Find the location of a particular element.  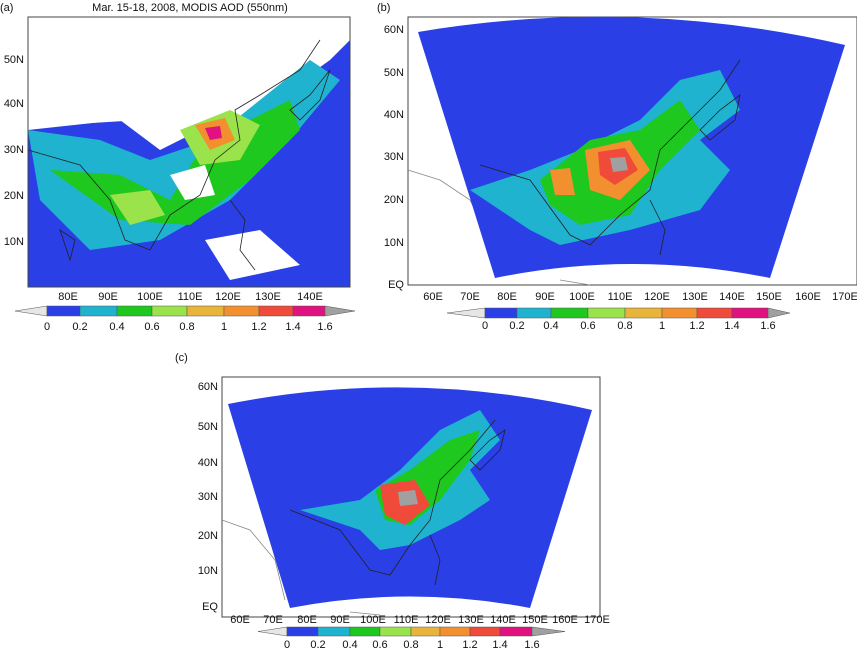

map-title: Mar. 15-18, 2008, MODIS AOD (550nm) is located at coordinates (190, 8).